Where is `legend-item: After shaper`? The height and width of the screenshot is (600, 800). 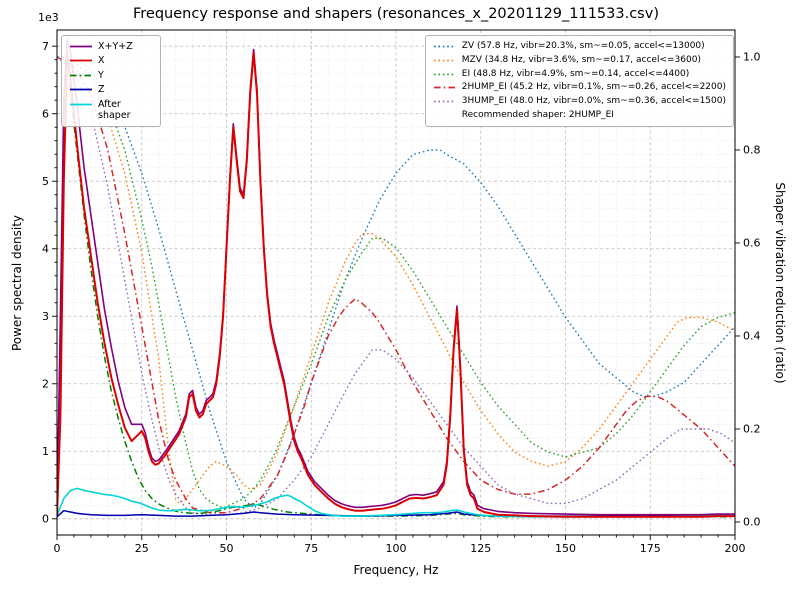 legend-item: After shaper is located at coordinates (111, 110).